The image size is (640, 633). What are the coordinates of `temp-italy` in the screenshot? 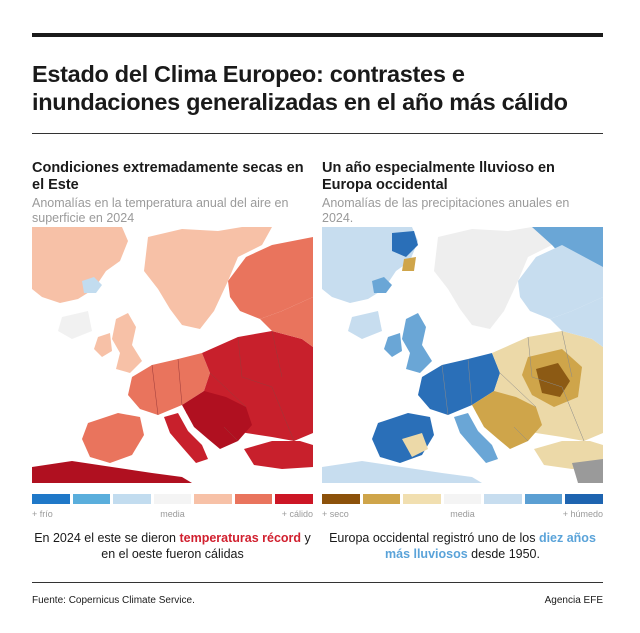 It's located at (186, 438).